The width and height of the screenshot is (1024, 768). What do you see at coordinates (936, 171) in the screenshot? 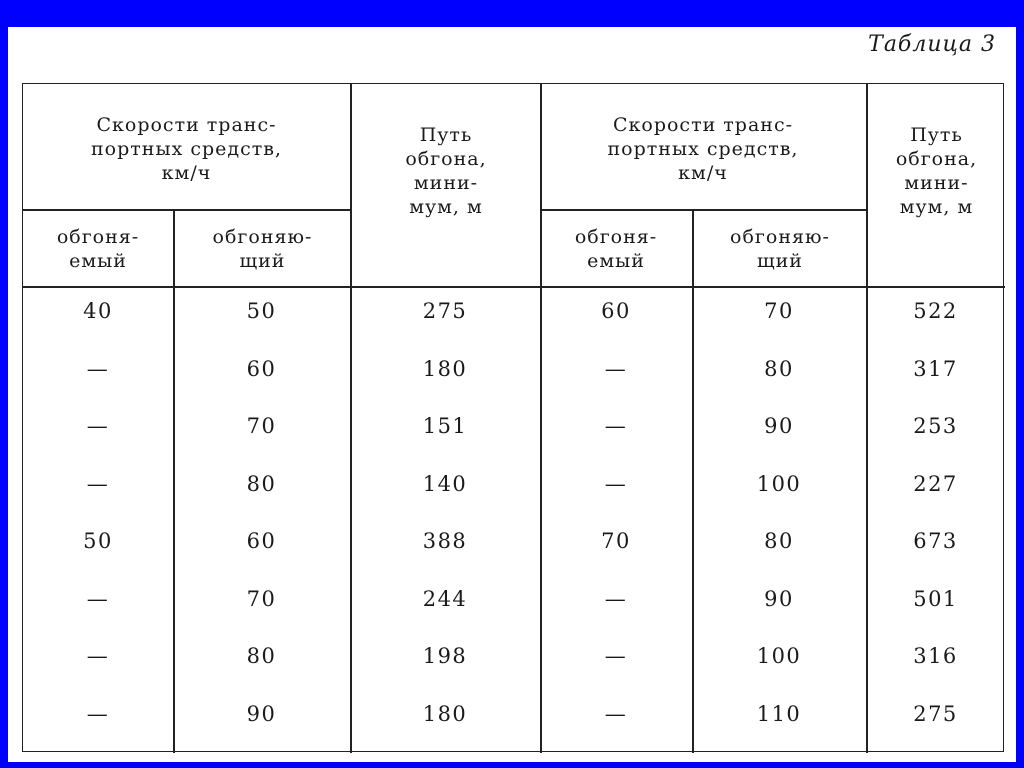
I see `header-distance-right: Путь обгона, мини- мум, м` at bounding box center [936, 171].